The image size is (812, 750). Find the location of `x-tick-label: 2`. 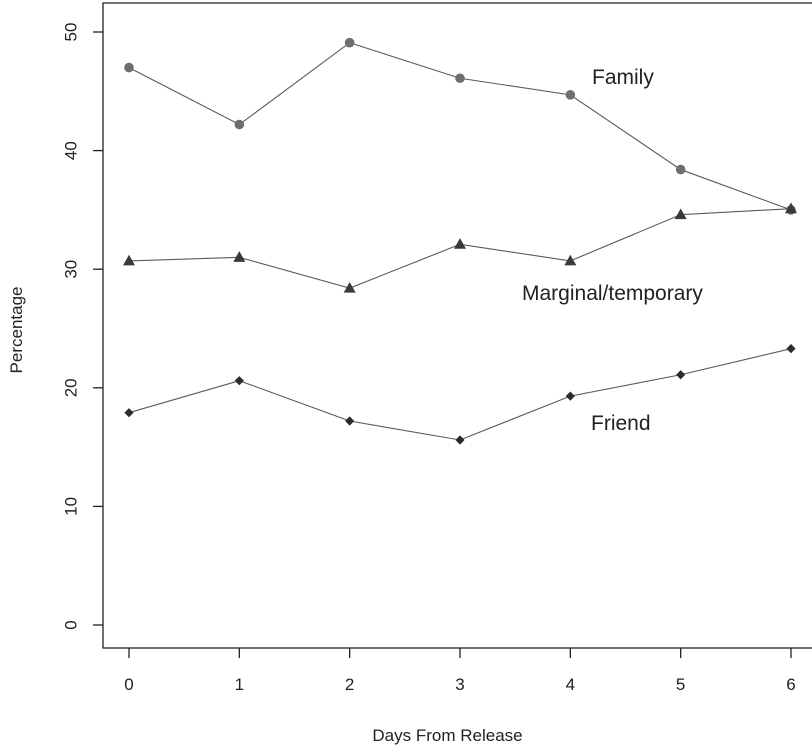

x-tick-label: 2 is located at coordinates (349, 684).